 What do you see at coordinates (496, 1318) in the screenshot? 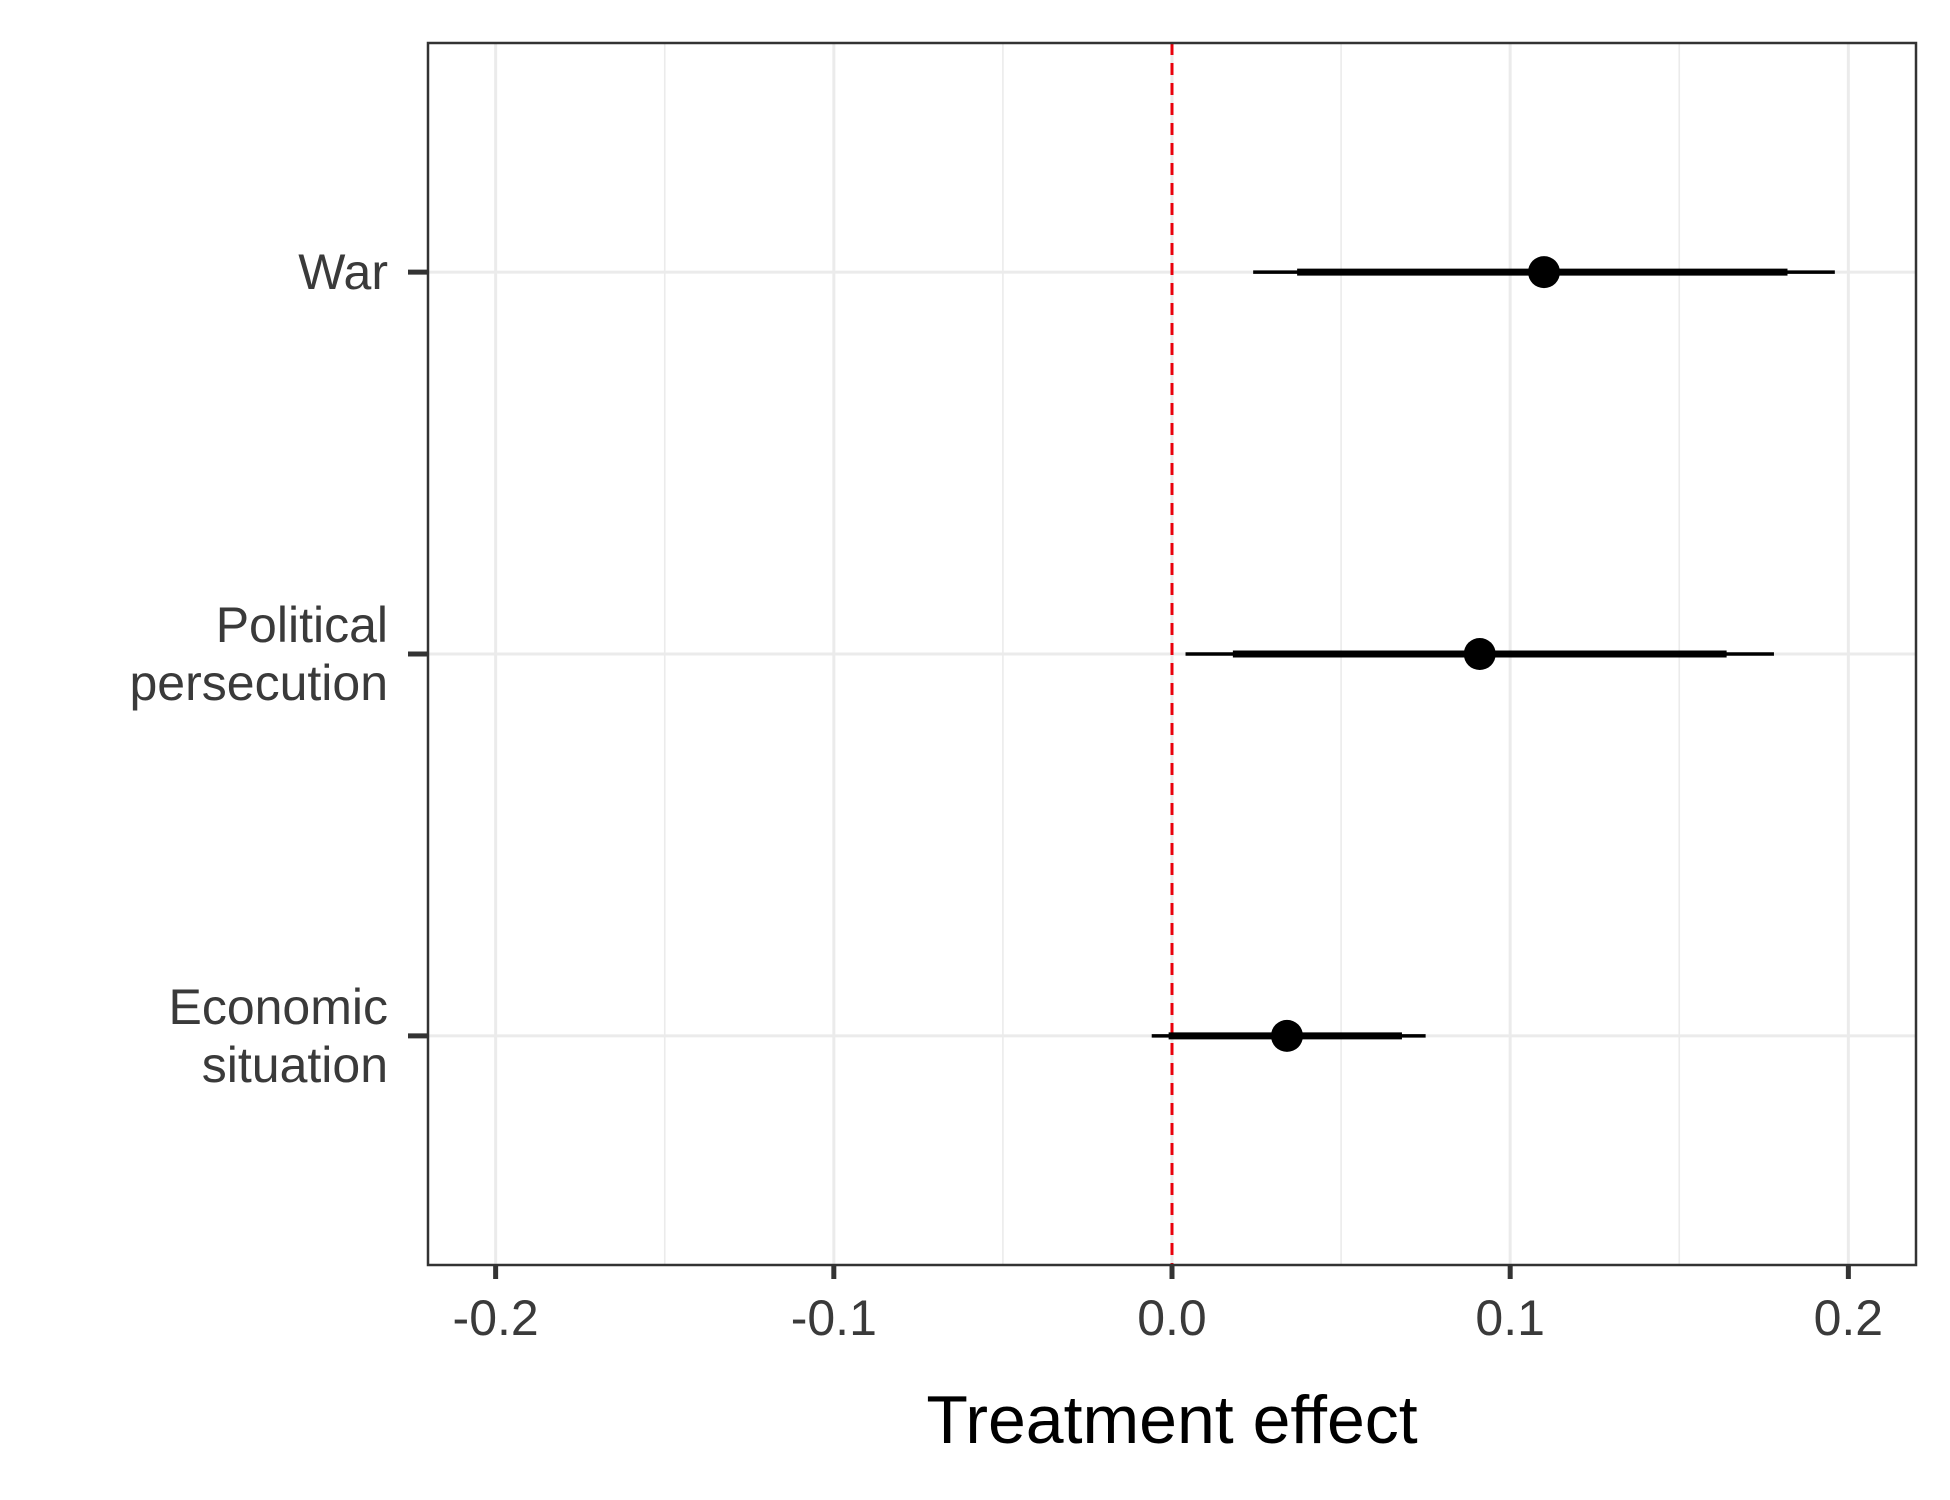
I see `x-tick-label: -0.2` at bounding box center [496, 1318].